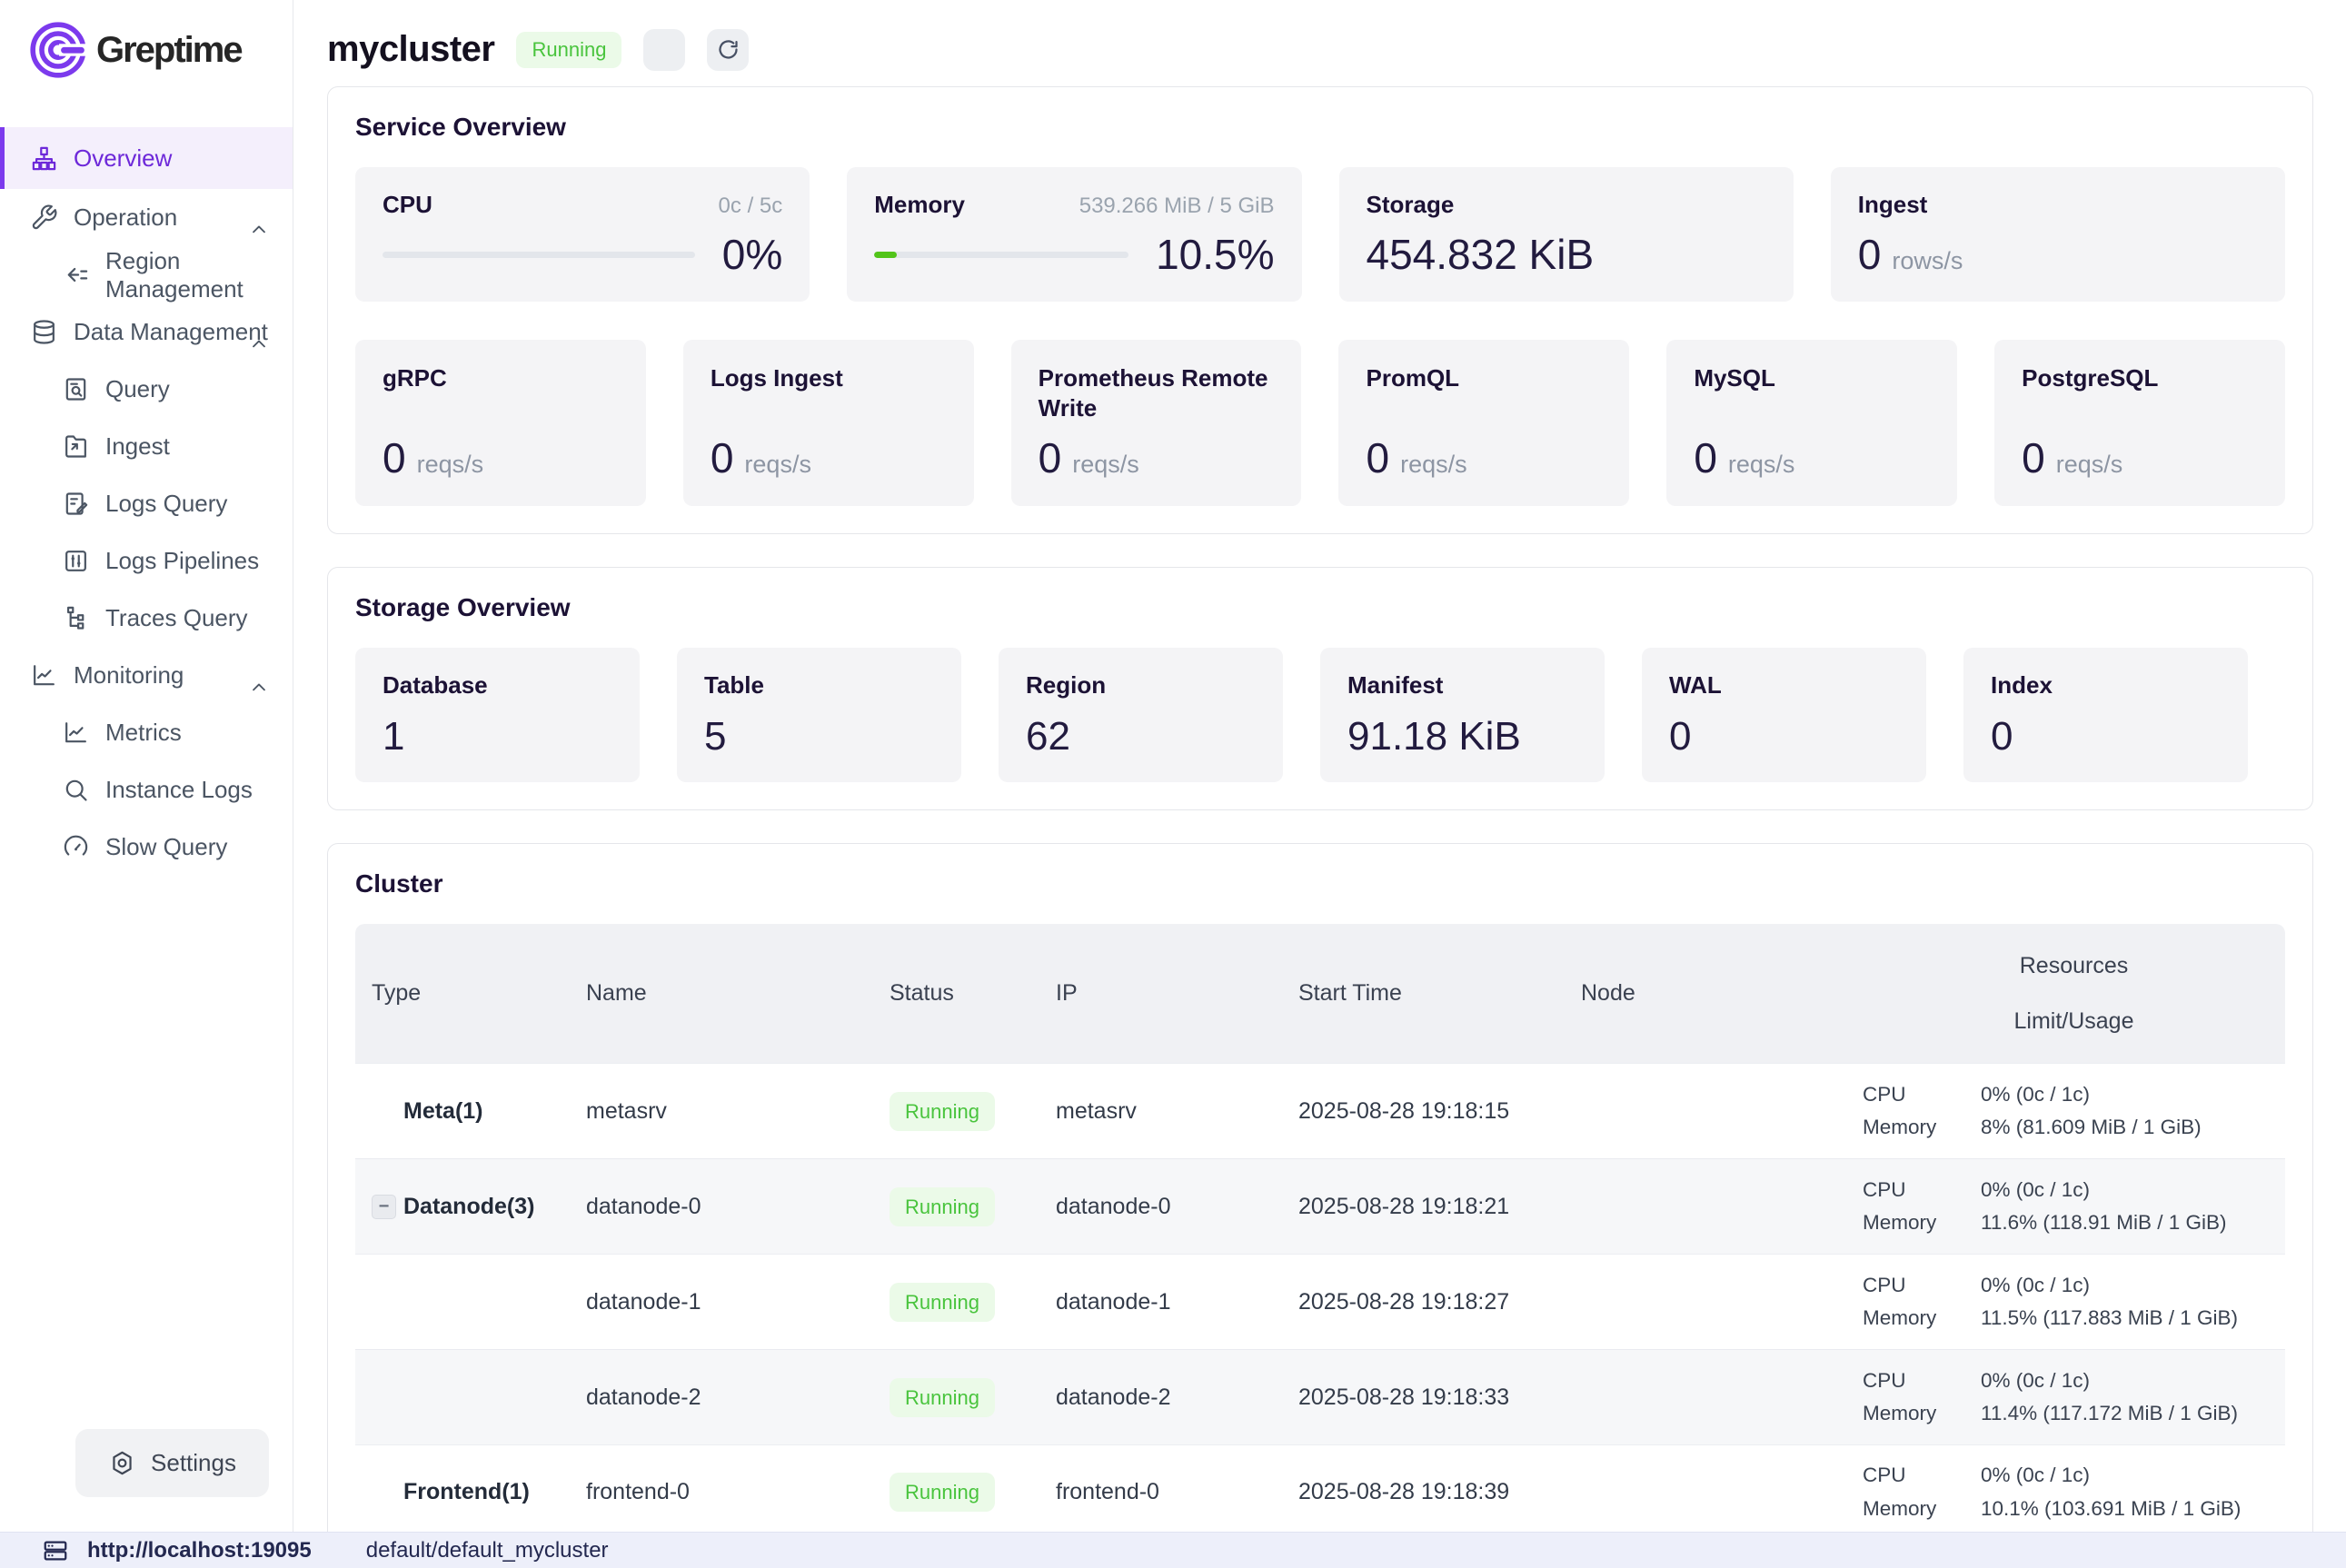 The width and height of the screenshot is (2346, 1568). What do you see at coordinates (750, 206) in the screenshot?
I see `cpu-limit: 0c / 5c` at bounding box center [750, 206].